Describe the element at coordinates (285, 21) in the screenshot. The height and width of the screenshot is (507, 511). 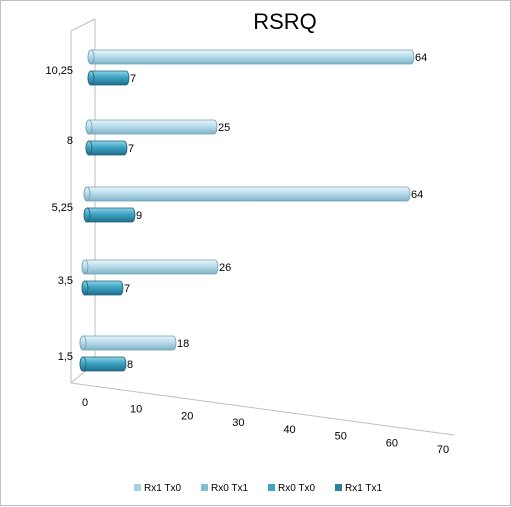
I see `chart-title: RSRQ` at that location.